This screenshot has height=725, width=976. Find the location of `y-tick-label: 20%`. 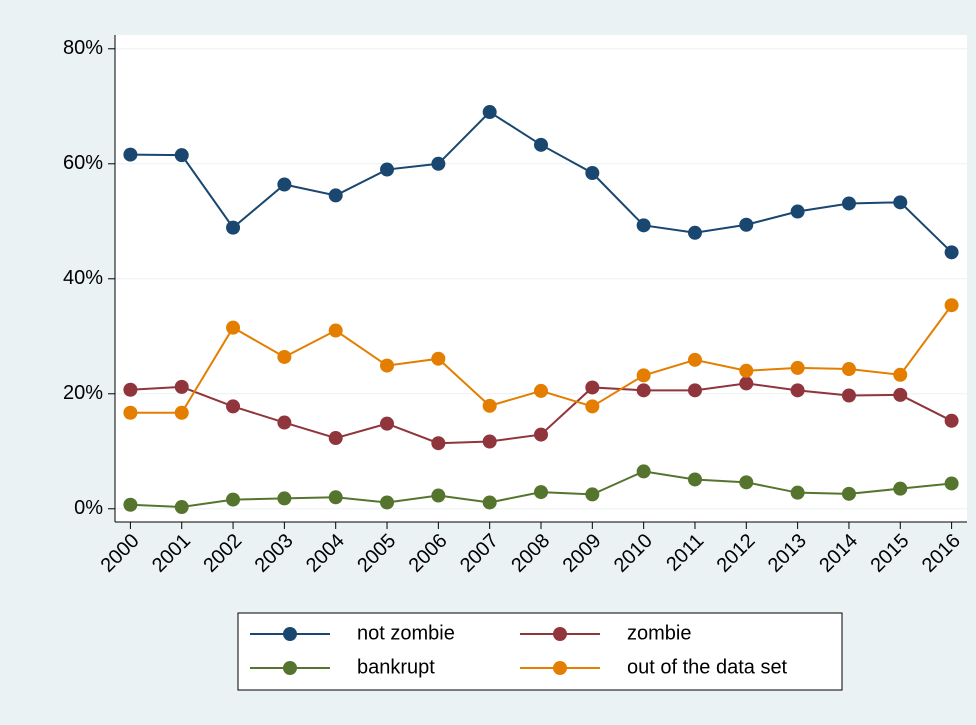

y-tick-label: 20% is located at coordinates (83, 393).